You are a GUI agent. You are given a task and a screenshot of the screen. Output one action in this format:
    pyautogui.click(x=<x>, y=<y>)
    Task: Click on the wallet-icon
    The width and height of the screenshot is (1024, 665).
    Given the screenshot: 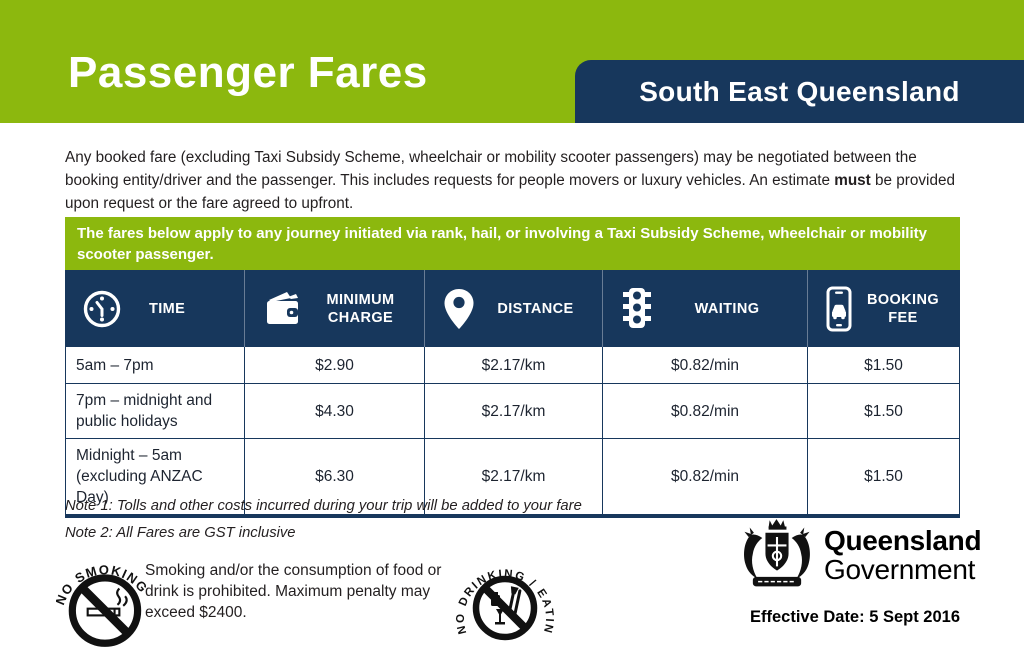 What is the action you would take?
    pyautogui.click(x=283, y=309)
    